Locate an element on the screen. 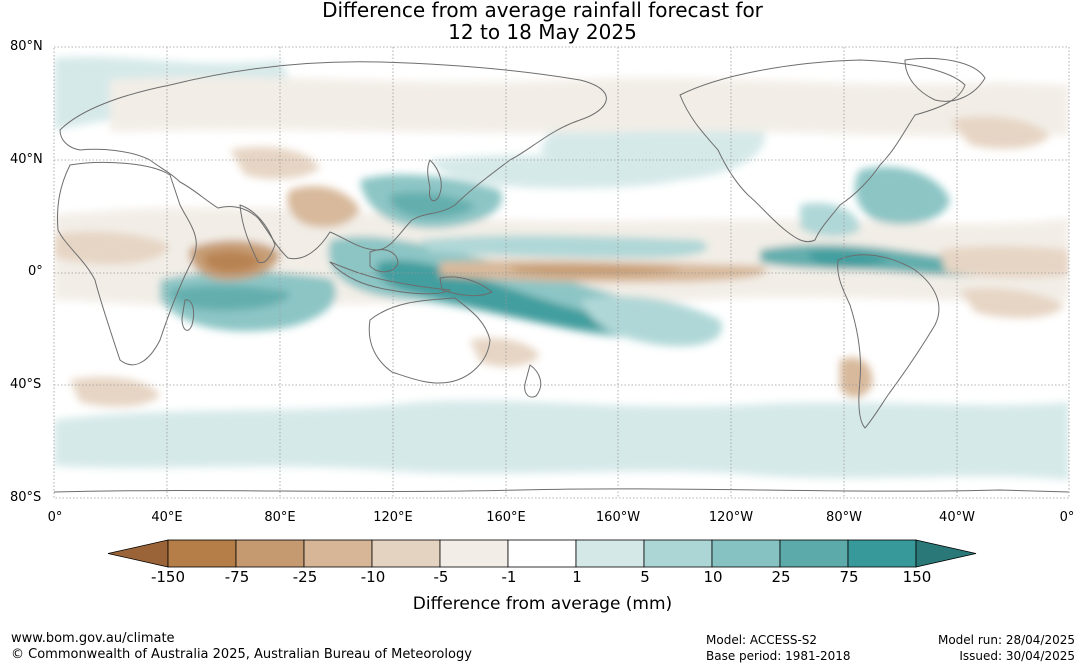  africa-outline is located at coordinates (127, 264).